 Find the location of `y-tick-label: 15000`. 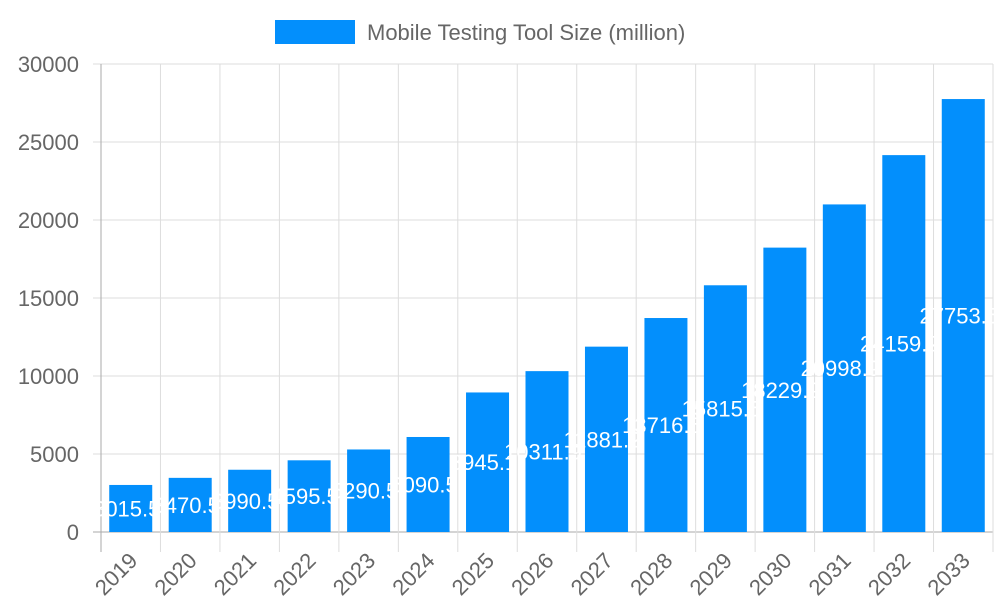

y-tick-label: 15000 is located at coordinates (48, 298).